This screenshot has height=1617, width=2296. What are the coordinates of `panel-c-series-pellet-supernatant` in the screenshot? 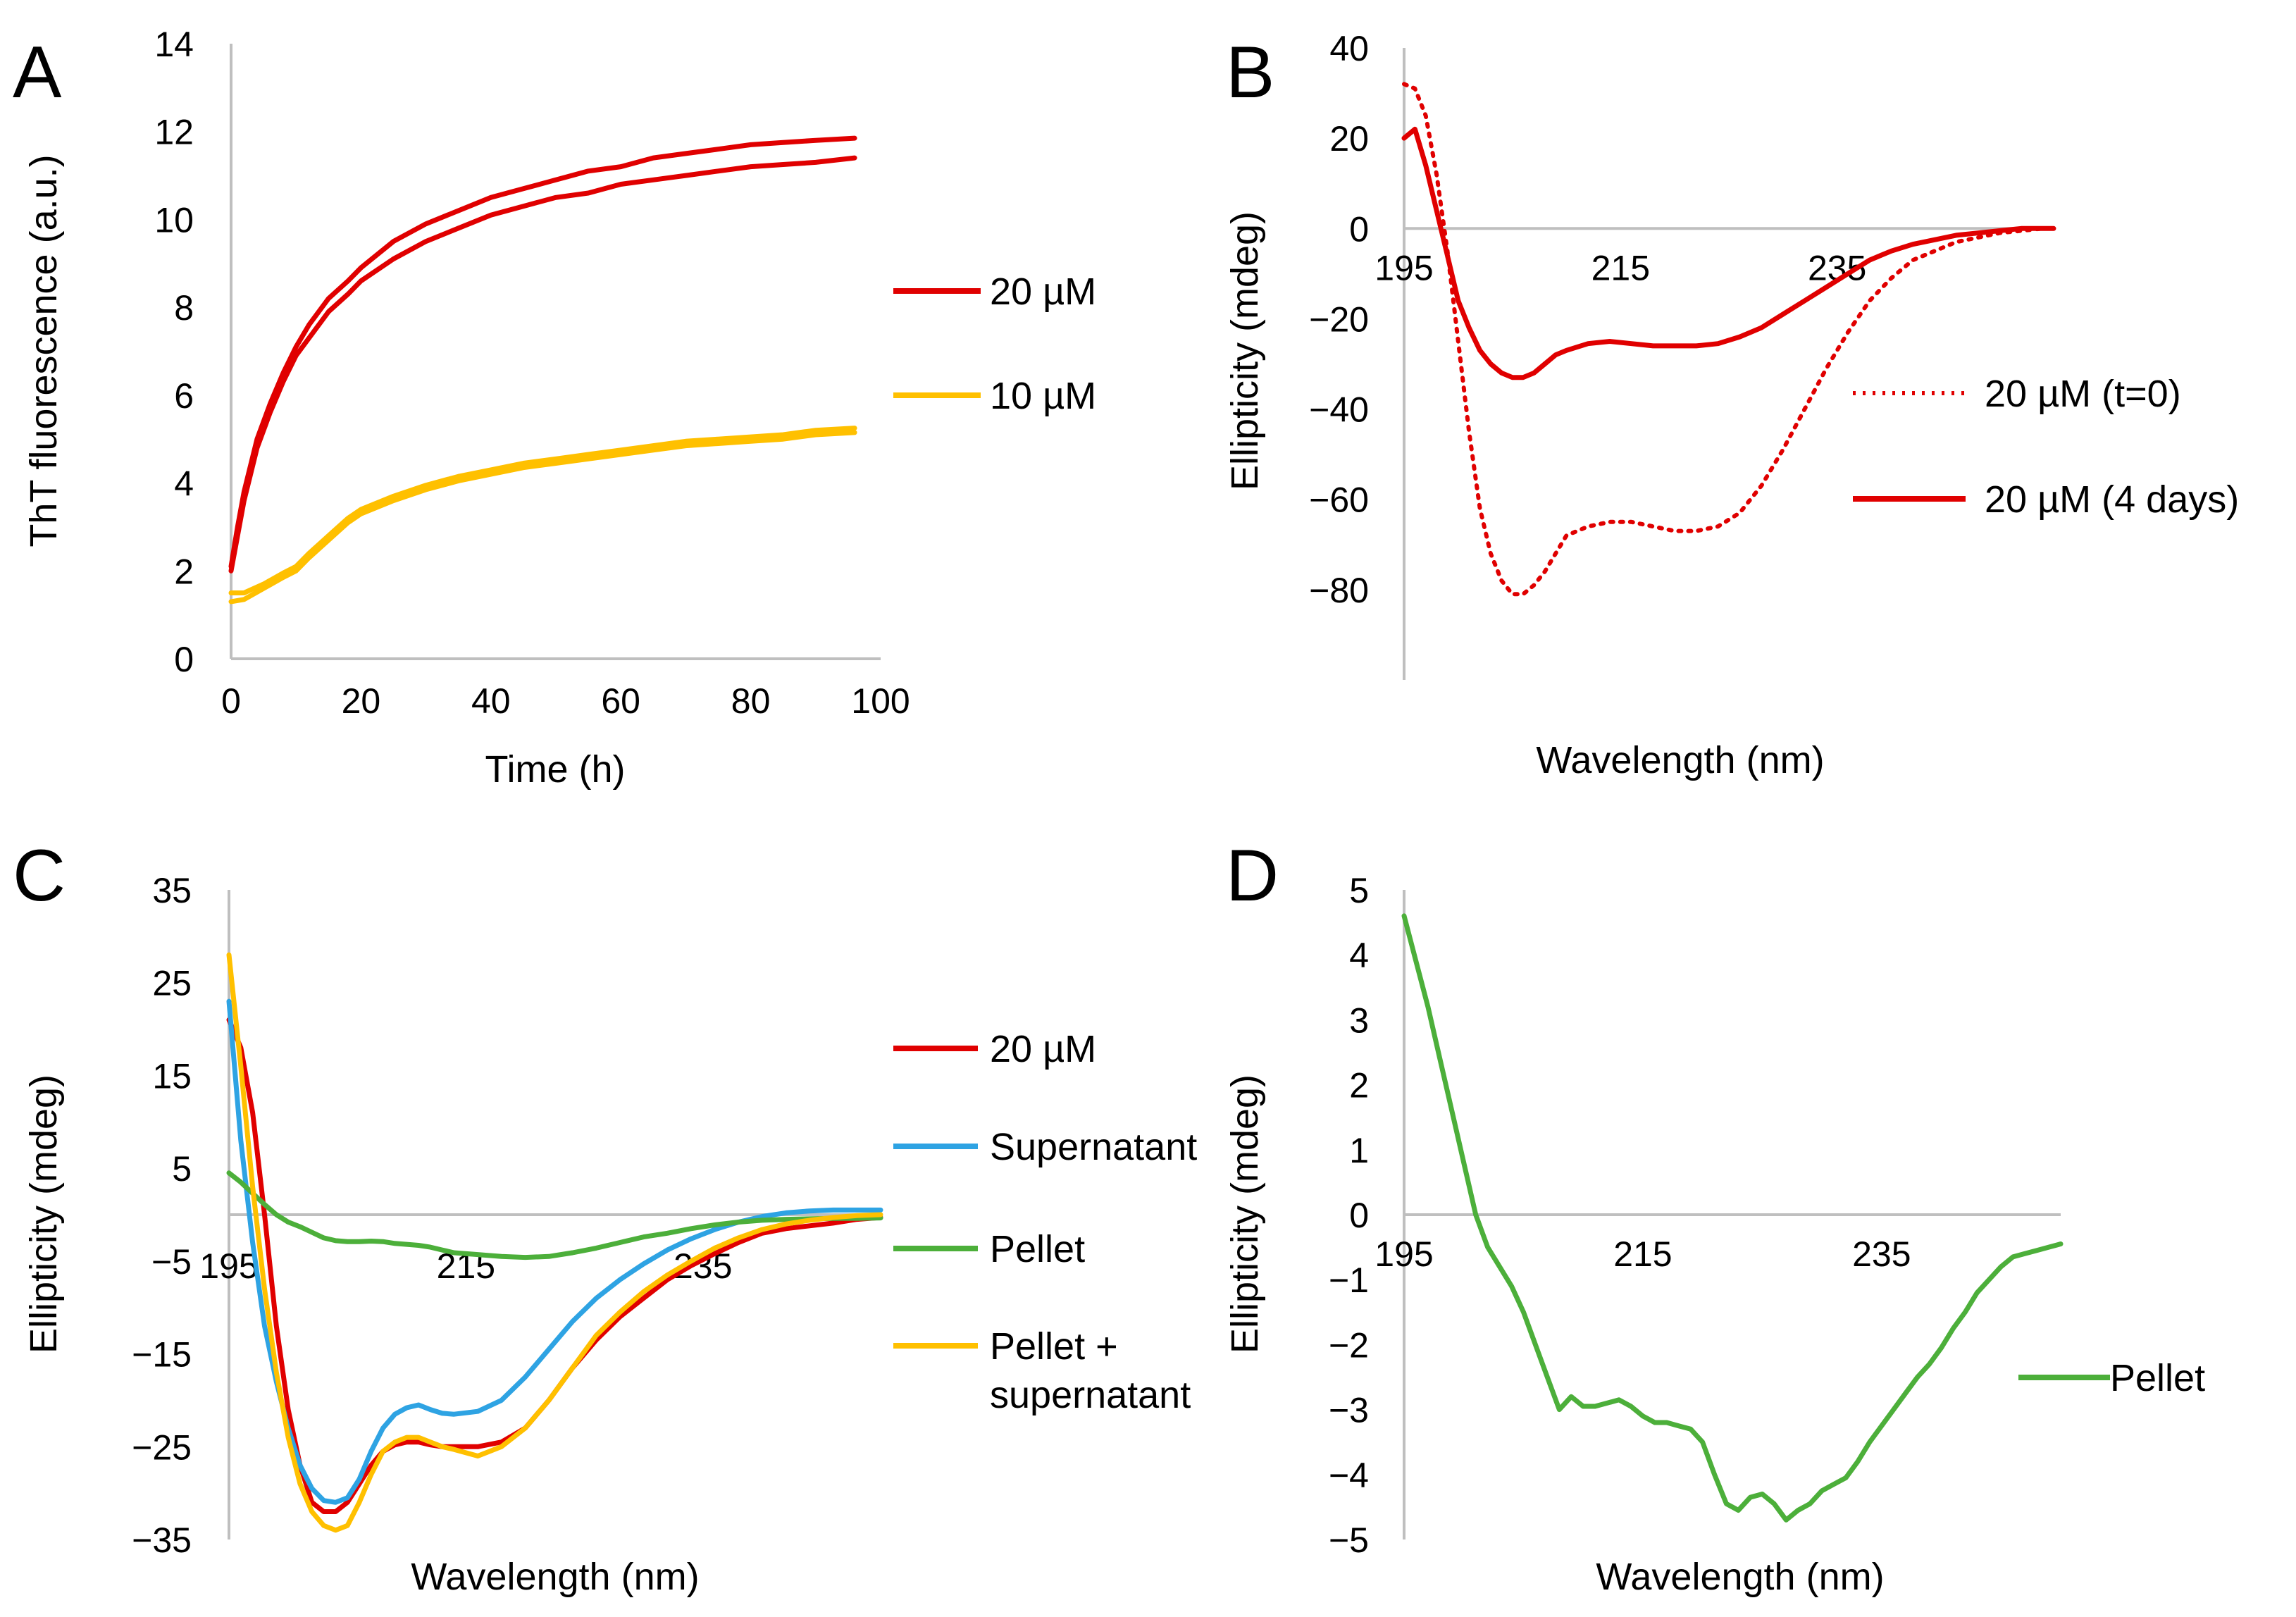 It's located at (554, 1243).